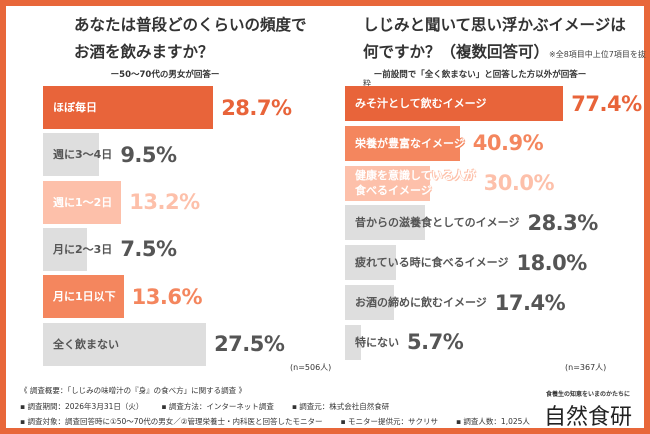 This screenshot has height=434, width=650. I want to click on left-title-line2: お酒を飲みますか？, so click(144, 52).